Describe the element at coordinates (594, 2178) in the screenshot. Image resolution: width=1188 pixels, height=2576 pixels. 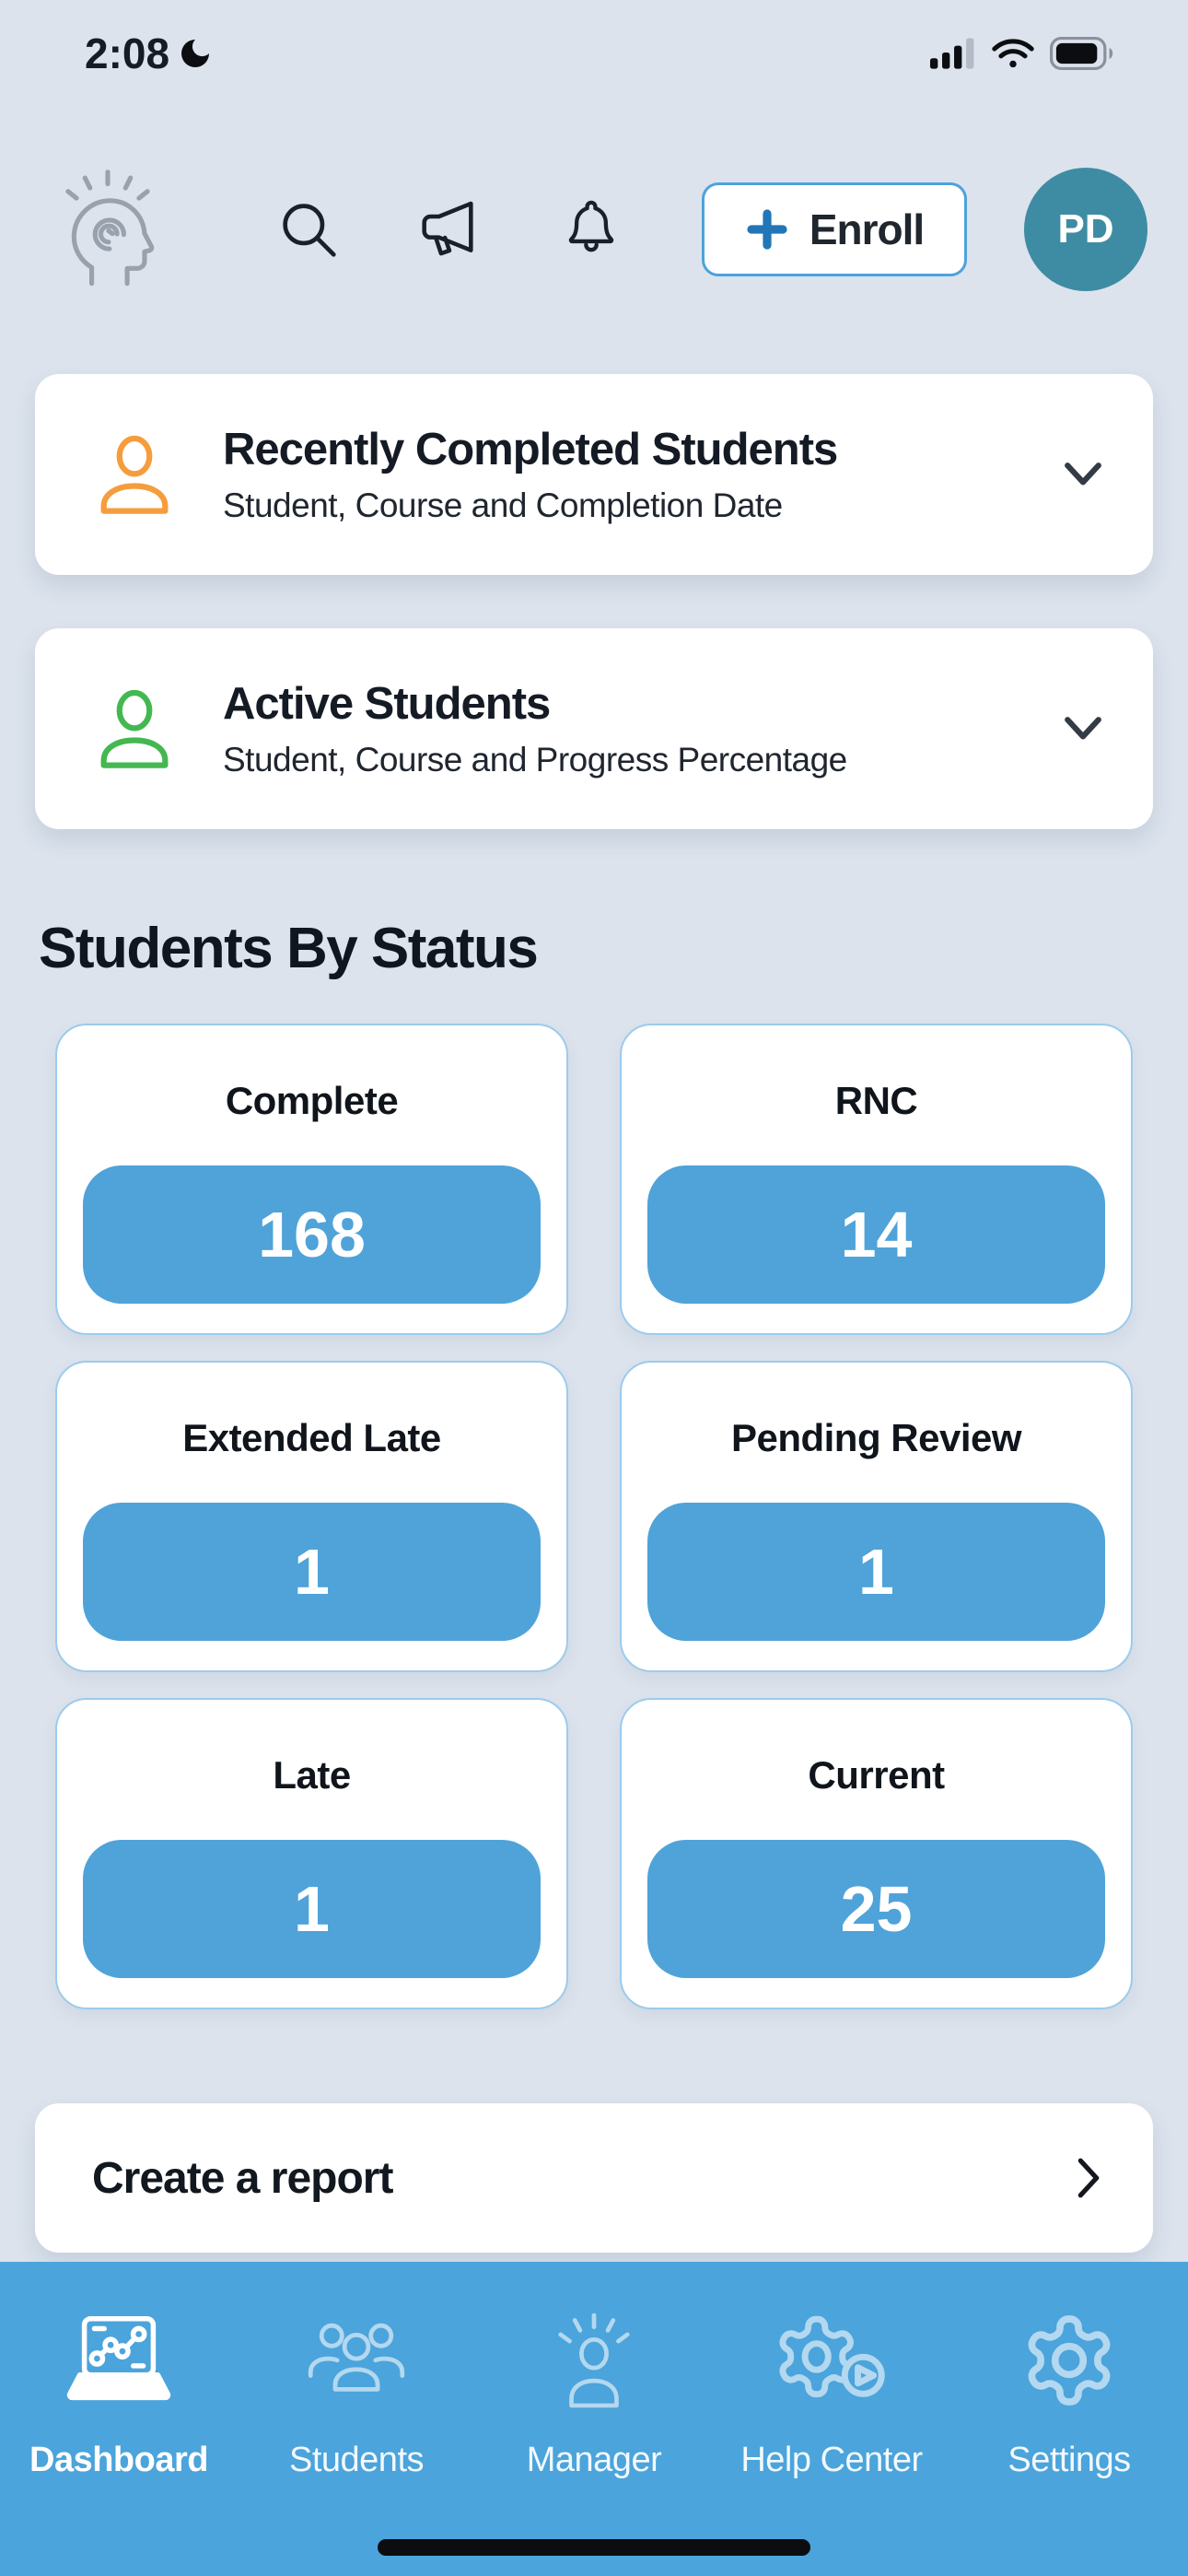
I see `create-report-row: Create a report` at that location.